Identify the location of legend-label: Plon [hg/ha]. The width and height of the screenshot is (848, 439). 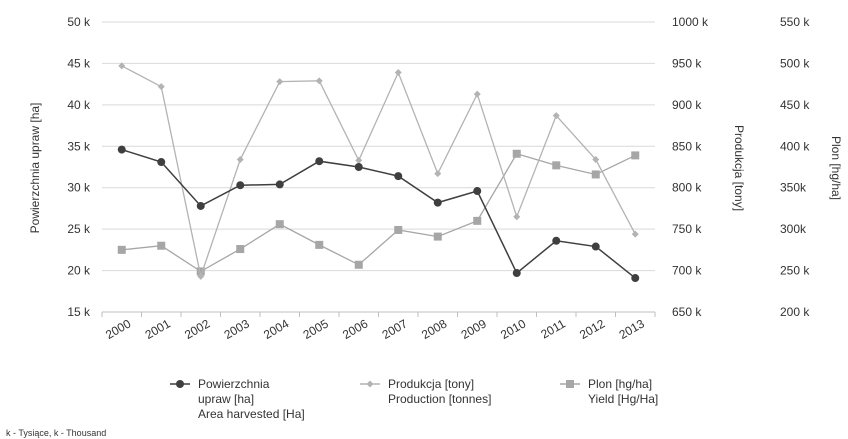
(620, 384).